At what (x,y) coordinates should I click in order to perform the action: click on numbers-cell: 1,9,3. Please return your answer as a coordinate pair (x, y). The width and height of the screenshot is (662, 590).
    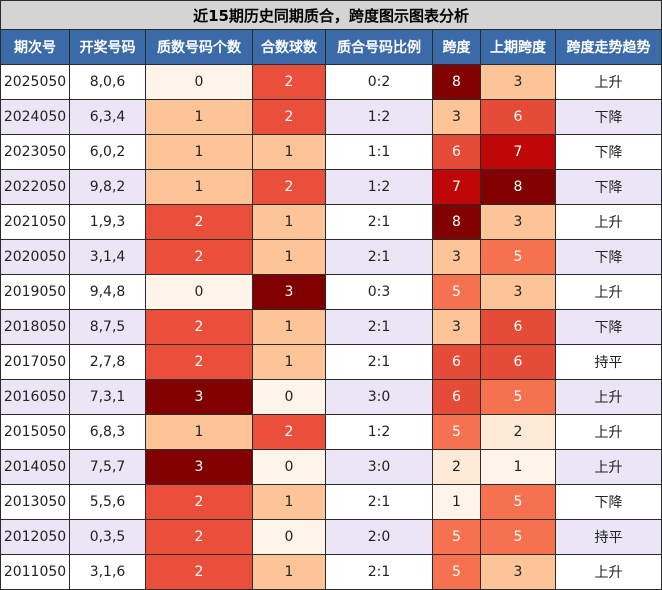
    Looking at the image, I should click on (107, 222).